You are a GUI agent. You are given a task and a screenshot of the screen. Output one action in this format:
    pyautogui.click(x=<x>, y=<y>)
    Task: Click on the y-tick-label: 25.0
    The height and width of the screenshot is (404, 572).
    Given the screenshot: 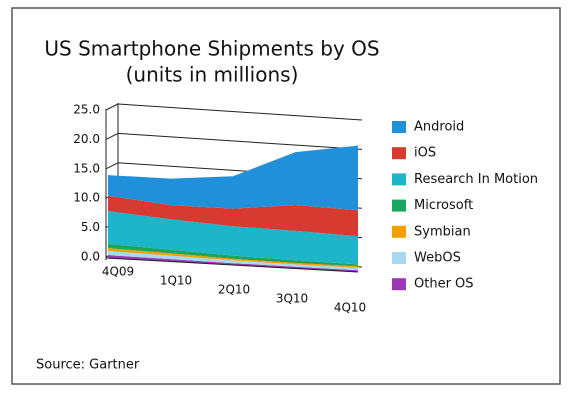 What is the action you would take?
    pyautogui.click(x=86, y=110)
    